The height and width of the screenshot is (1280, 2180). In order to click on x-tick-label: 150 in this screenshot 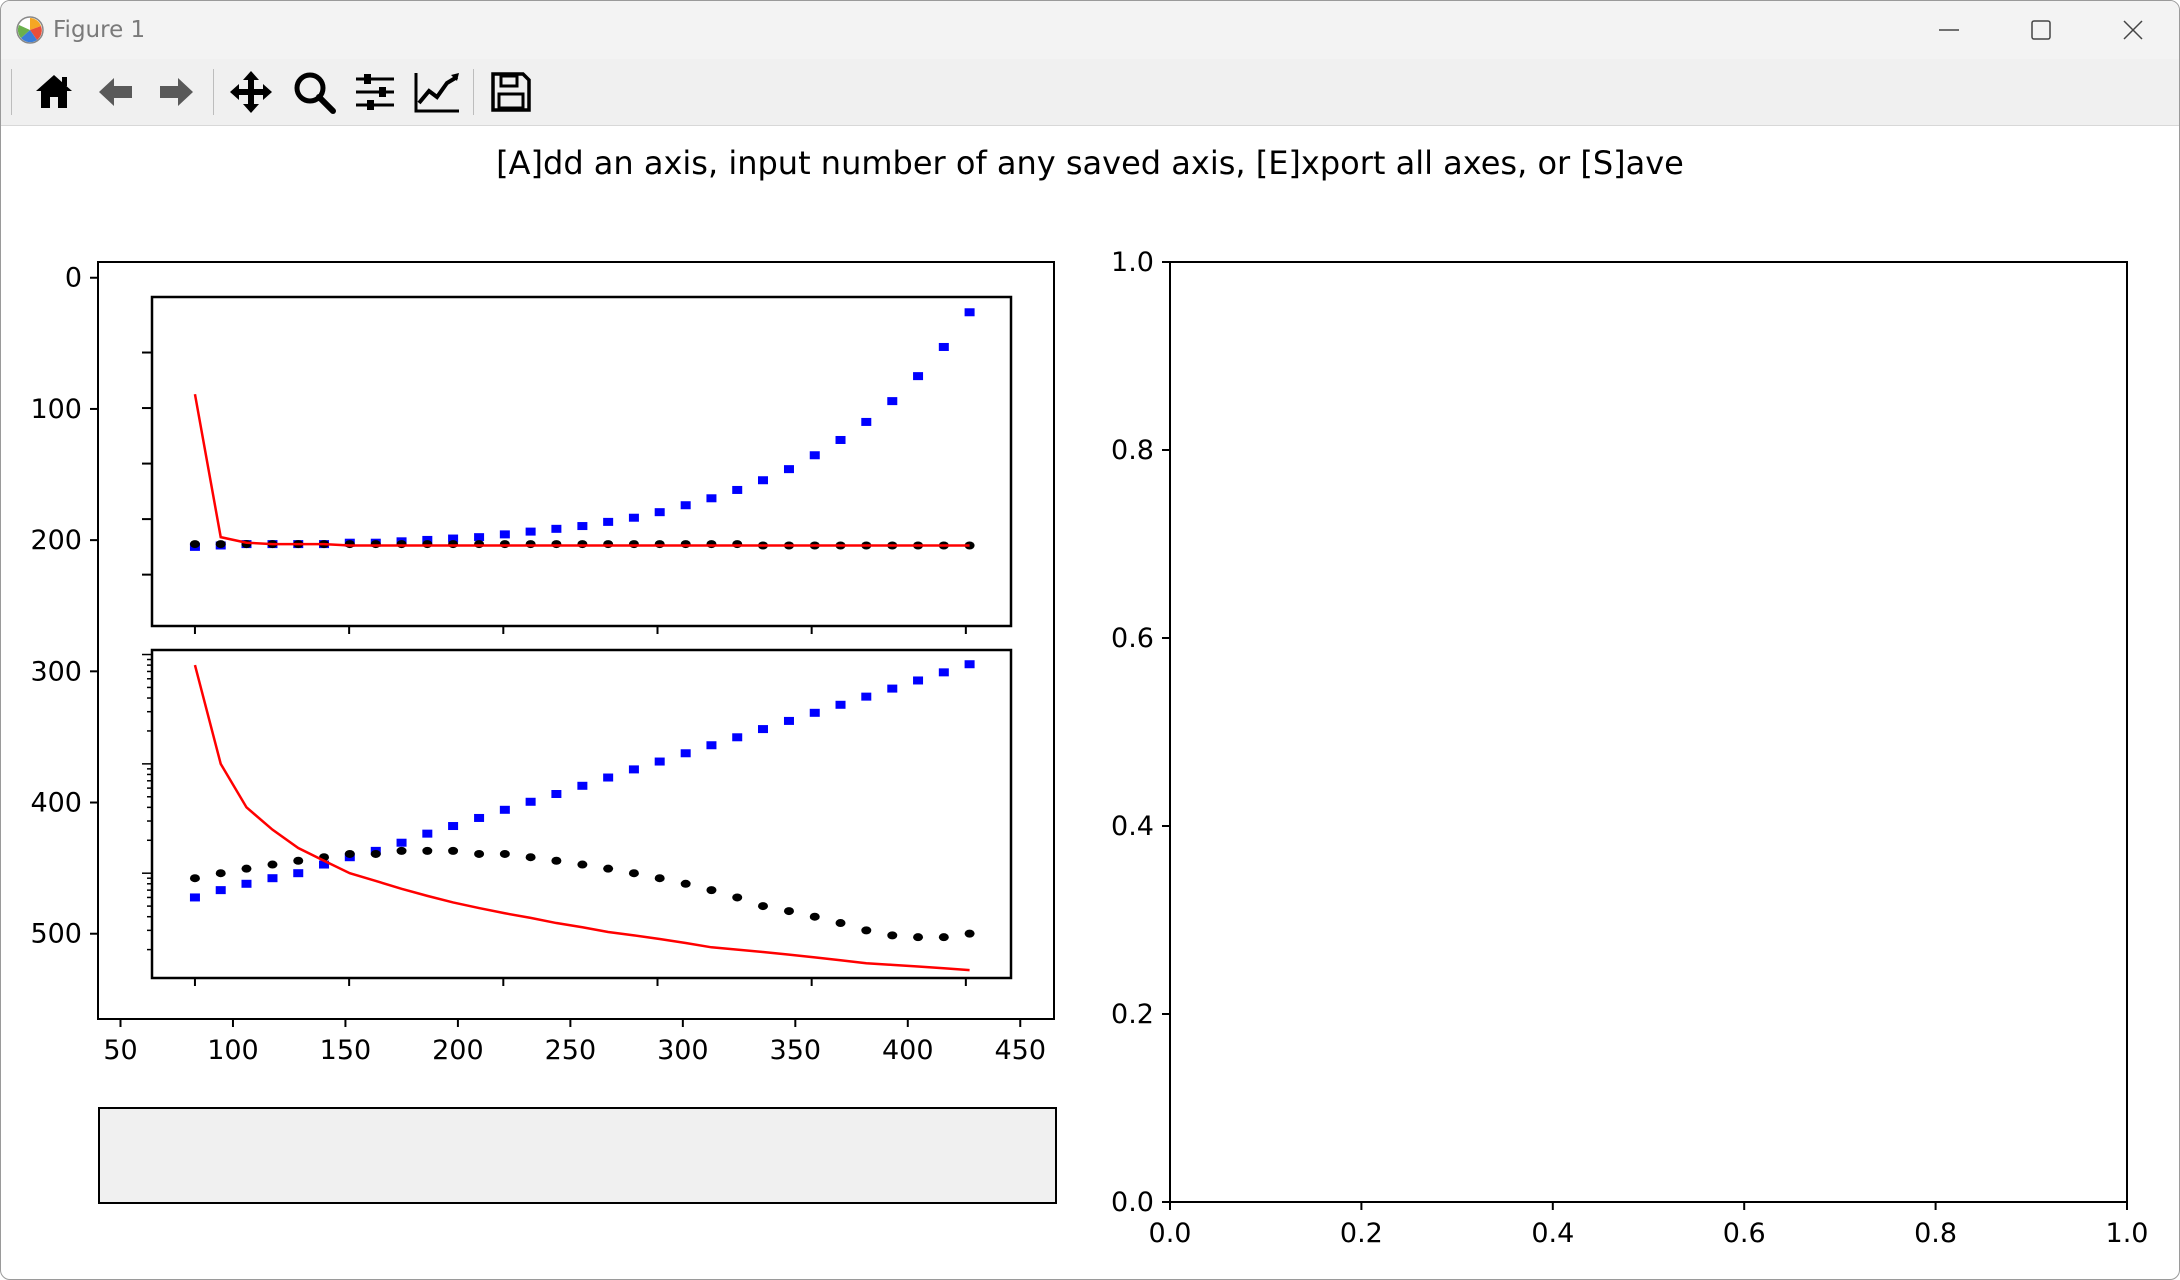, I will do `click(346, 1050)`.